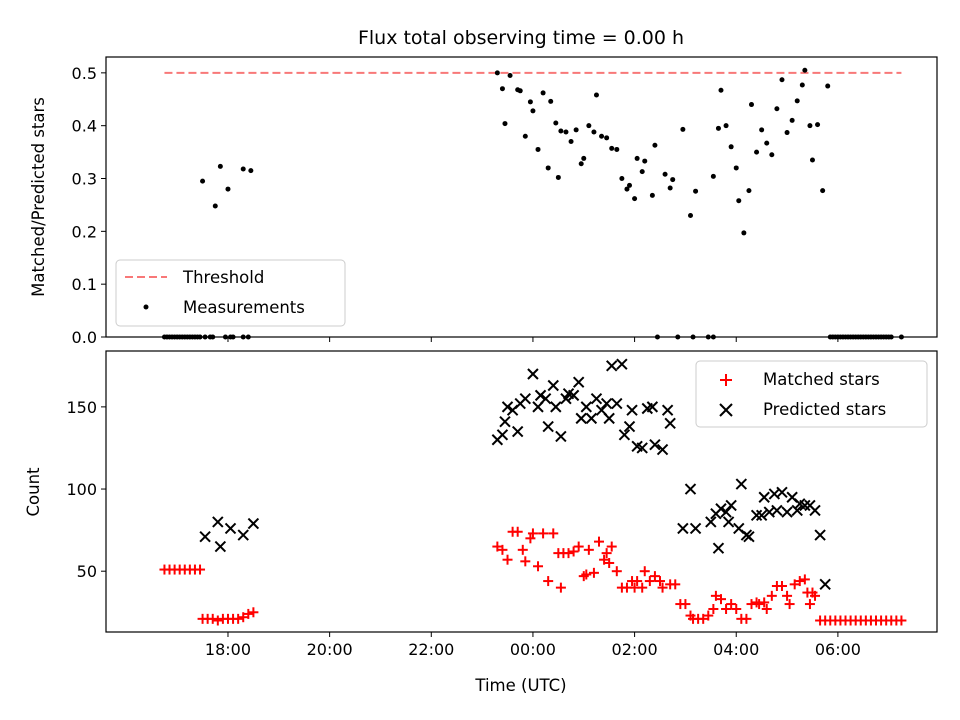 This screenshot has width=960, height=720. I want to click on y-tick-label: 0.1, so click(84, 284).